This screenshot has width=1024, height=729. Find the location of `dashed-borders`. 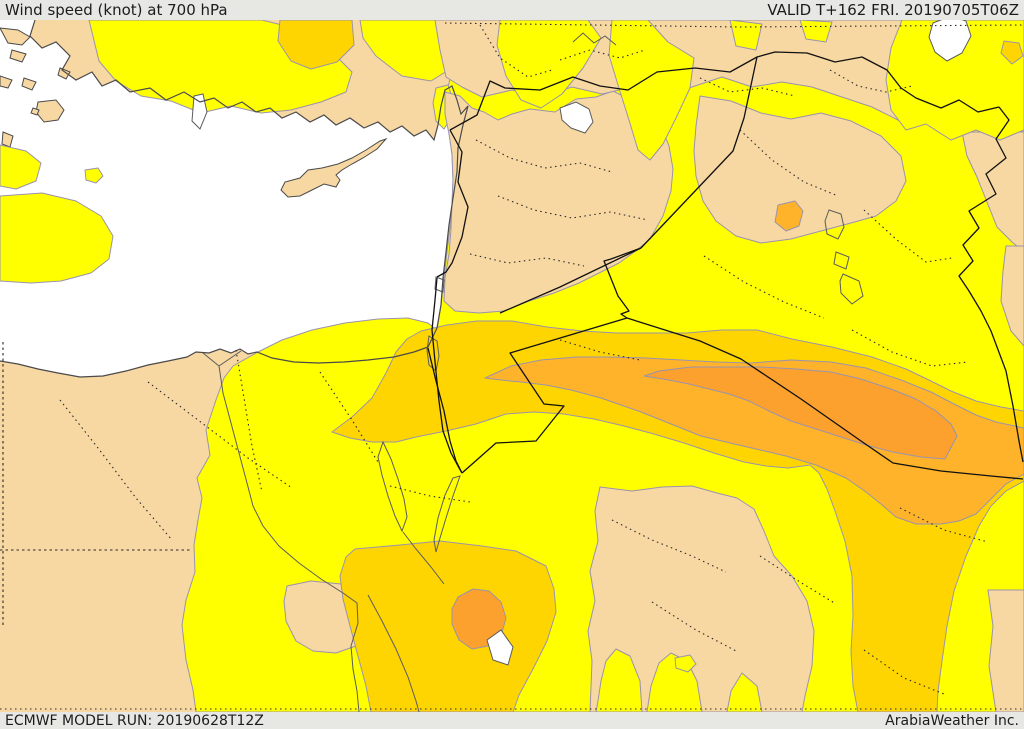

dashed-borders is located at coordinates (95, 485).